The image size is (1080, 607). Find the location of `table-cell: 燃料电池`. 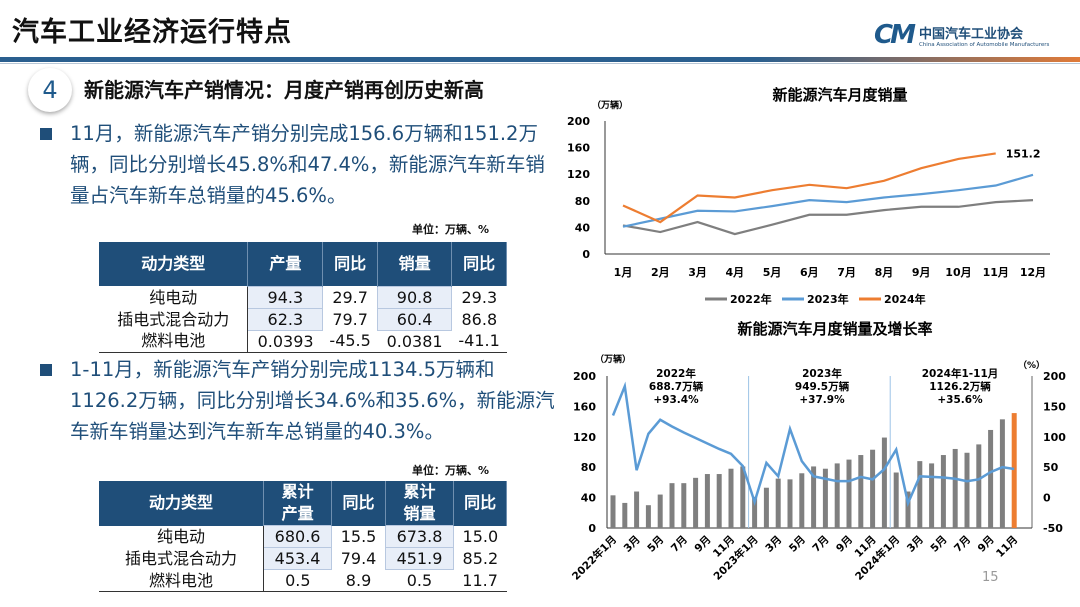

table-cell: 燃料电池 is located at coordinates (174, 341).